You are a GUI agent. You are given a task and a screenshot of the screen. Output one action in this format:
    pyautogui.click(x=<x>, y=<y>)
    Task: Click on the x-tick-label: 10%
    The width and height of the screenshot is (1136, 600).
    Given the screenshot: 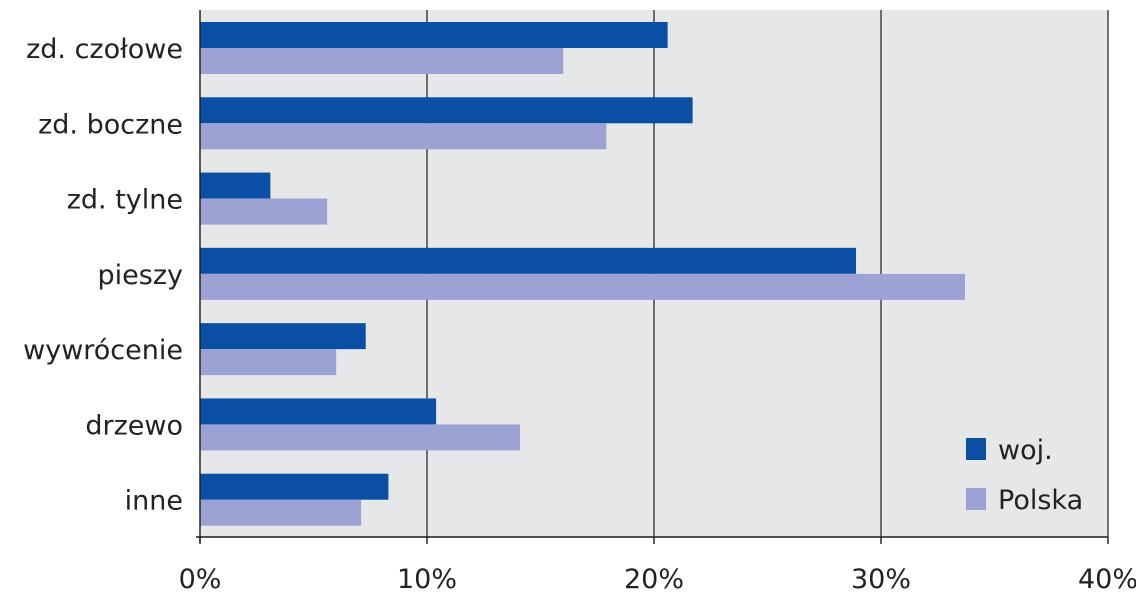 What is the action you would take?
    pyautogui.click(x=427, y=579)
    